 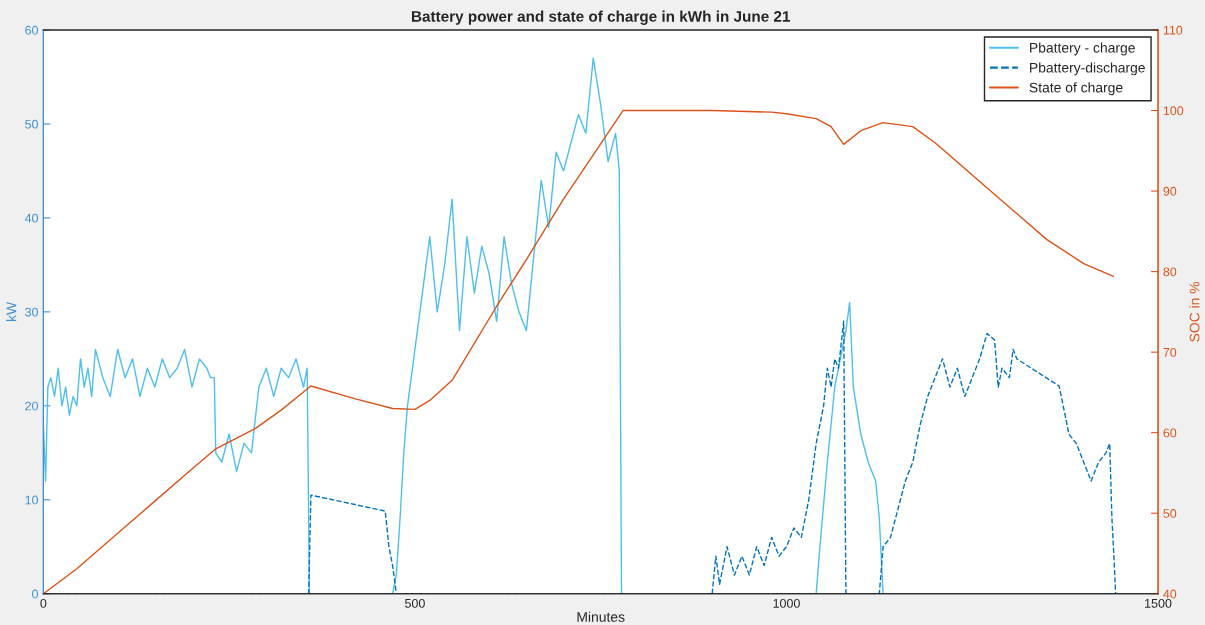 What do you see at coordinates (32, 30) in the screenshot?
I see `y-tick-label: 60` at bounding box center [32, 30].